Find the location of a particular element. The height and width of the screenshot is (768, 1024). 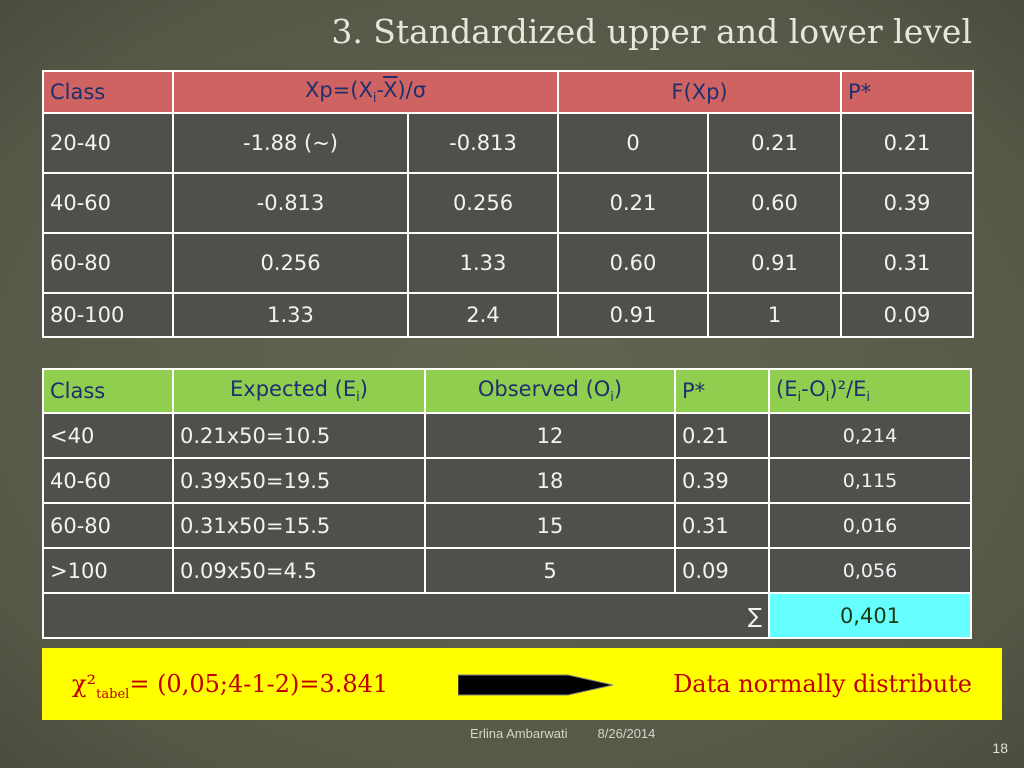

table-cell: -1.88 (~) is located at coordinates (290, 143).